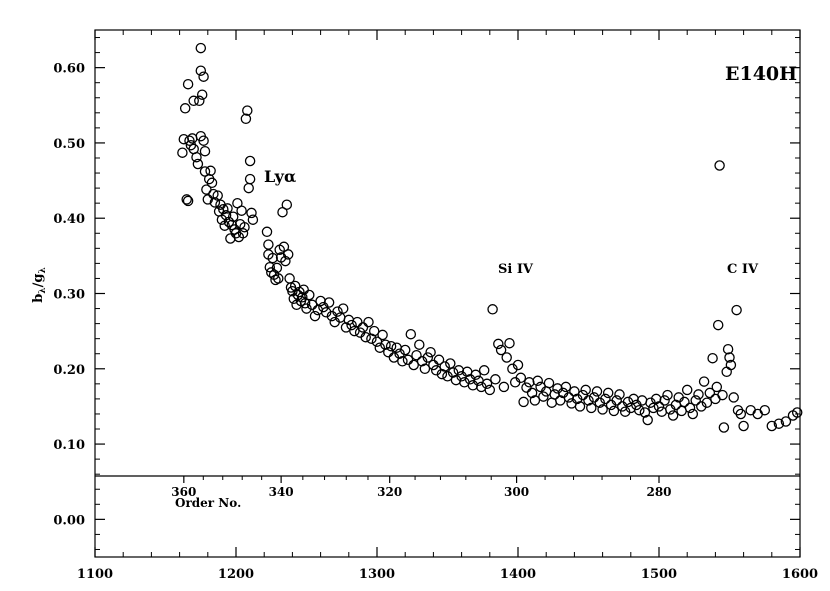  Describe the element at coordinates (38, 278) in the screenshot. I see `y-label-g: g` at that location.